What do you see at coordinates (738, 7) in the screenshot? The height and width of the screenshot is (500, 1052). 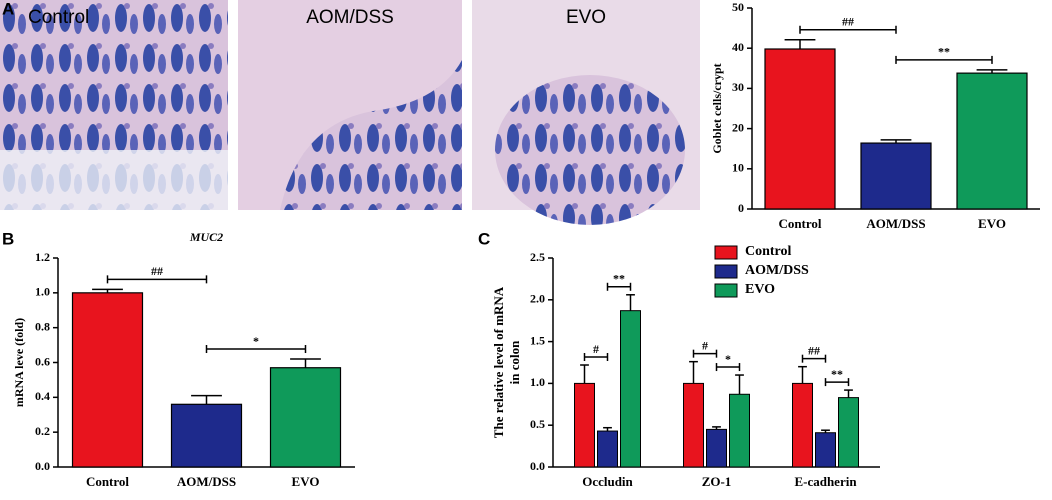 I see `y-tick-label: 50` at bounding box center [738, 7].